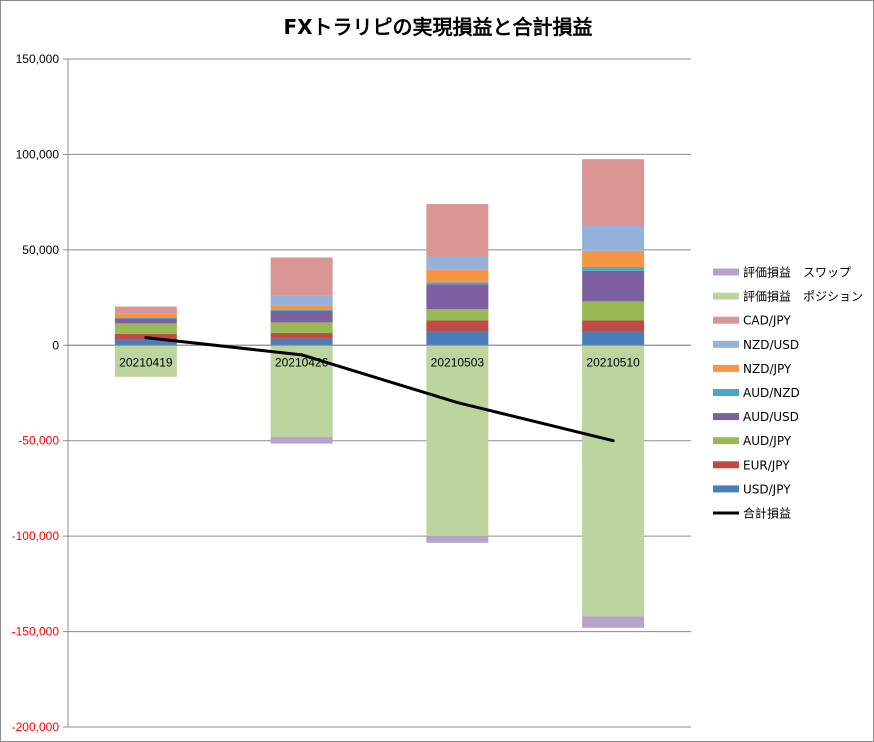 This screenshot has width=874, height=742. I want to click on legend-label: CAD/JPY, so click(767, 321).